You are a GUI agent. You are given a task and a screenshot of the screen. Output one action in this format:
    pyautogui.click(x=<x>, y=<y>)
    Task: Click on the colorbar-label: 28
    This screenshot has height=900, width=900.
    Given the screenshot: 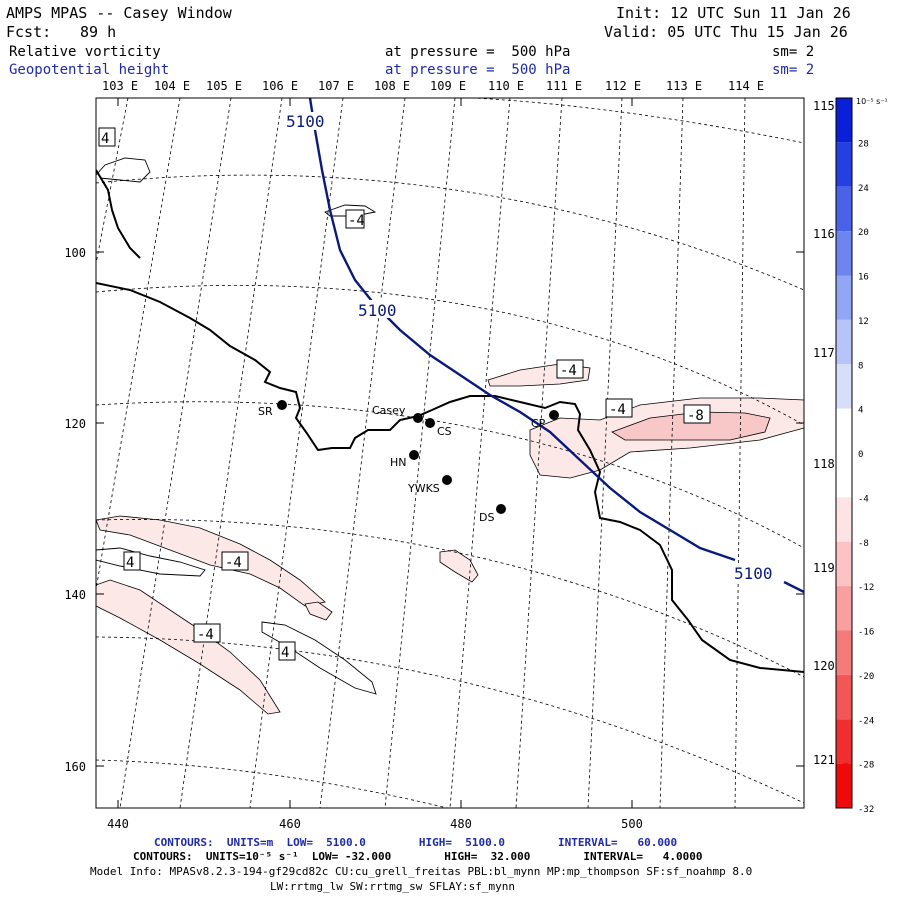 What is the action you would take?
    pyautogui.click(x=863, y=144)
    